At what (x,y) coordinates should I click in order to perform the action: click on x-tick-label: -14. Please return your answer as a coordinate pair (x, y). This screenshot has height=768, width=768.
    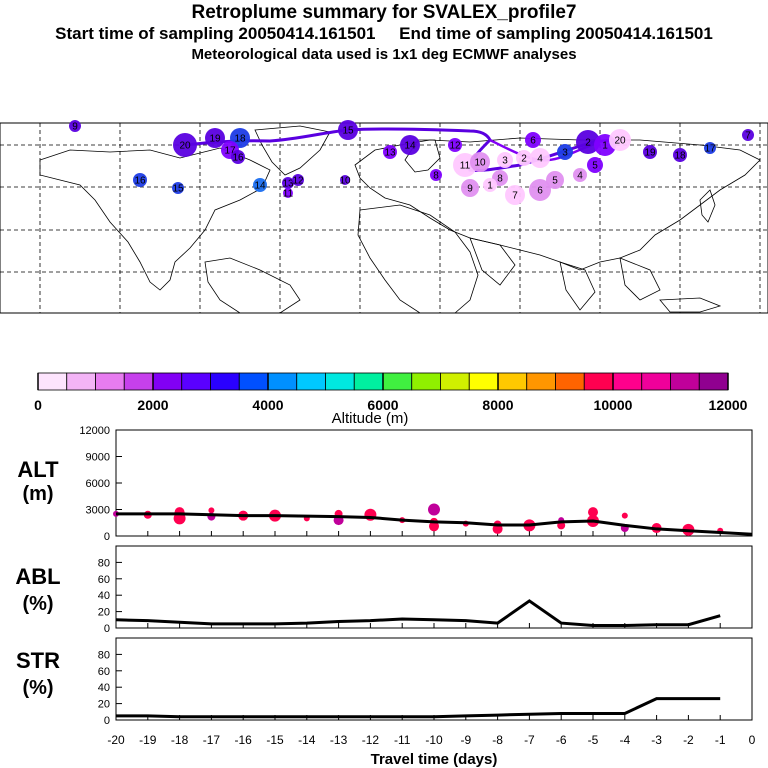
    Looking at the image, I should click on (307, 740).